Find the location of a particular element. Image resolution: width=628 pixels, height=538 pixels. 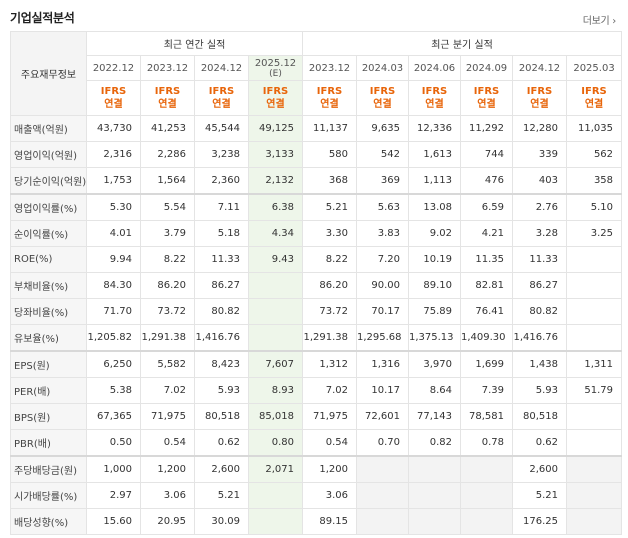

value-cell: 0.62 is located at coordinates (539, 443).